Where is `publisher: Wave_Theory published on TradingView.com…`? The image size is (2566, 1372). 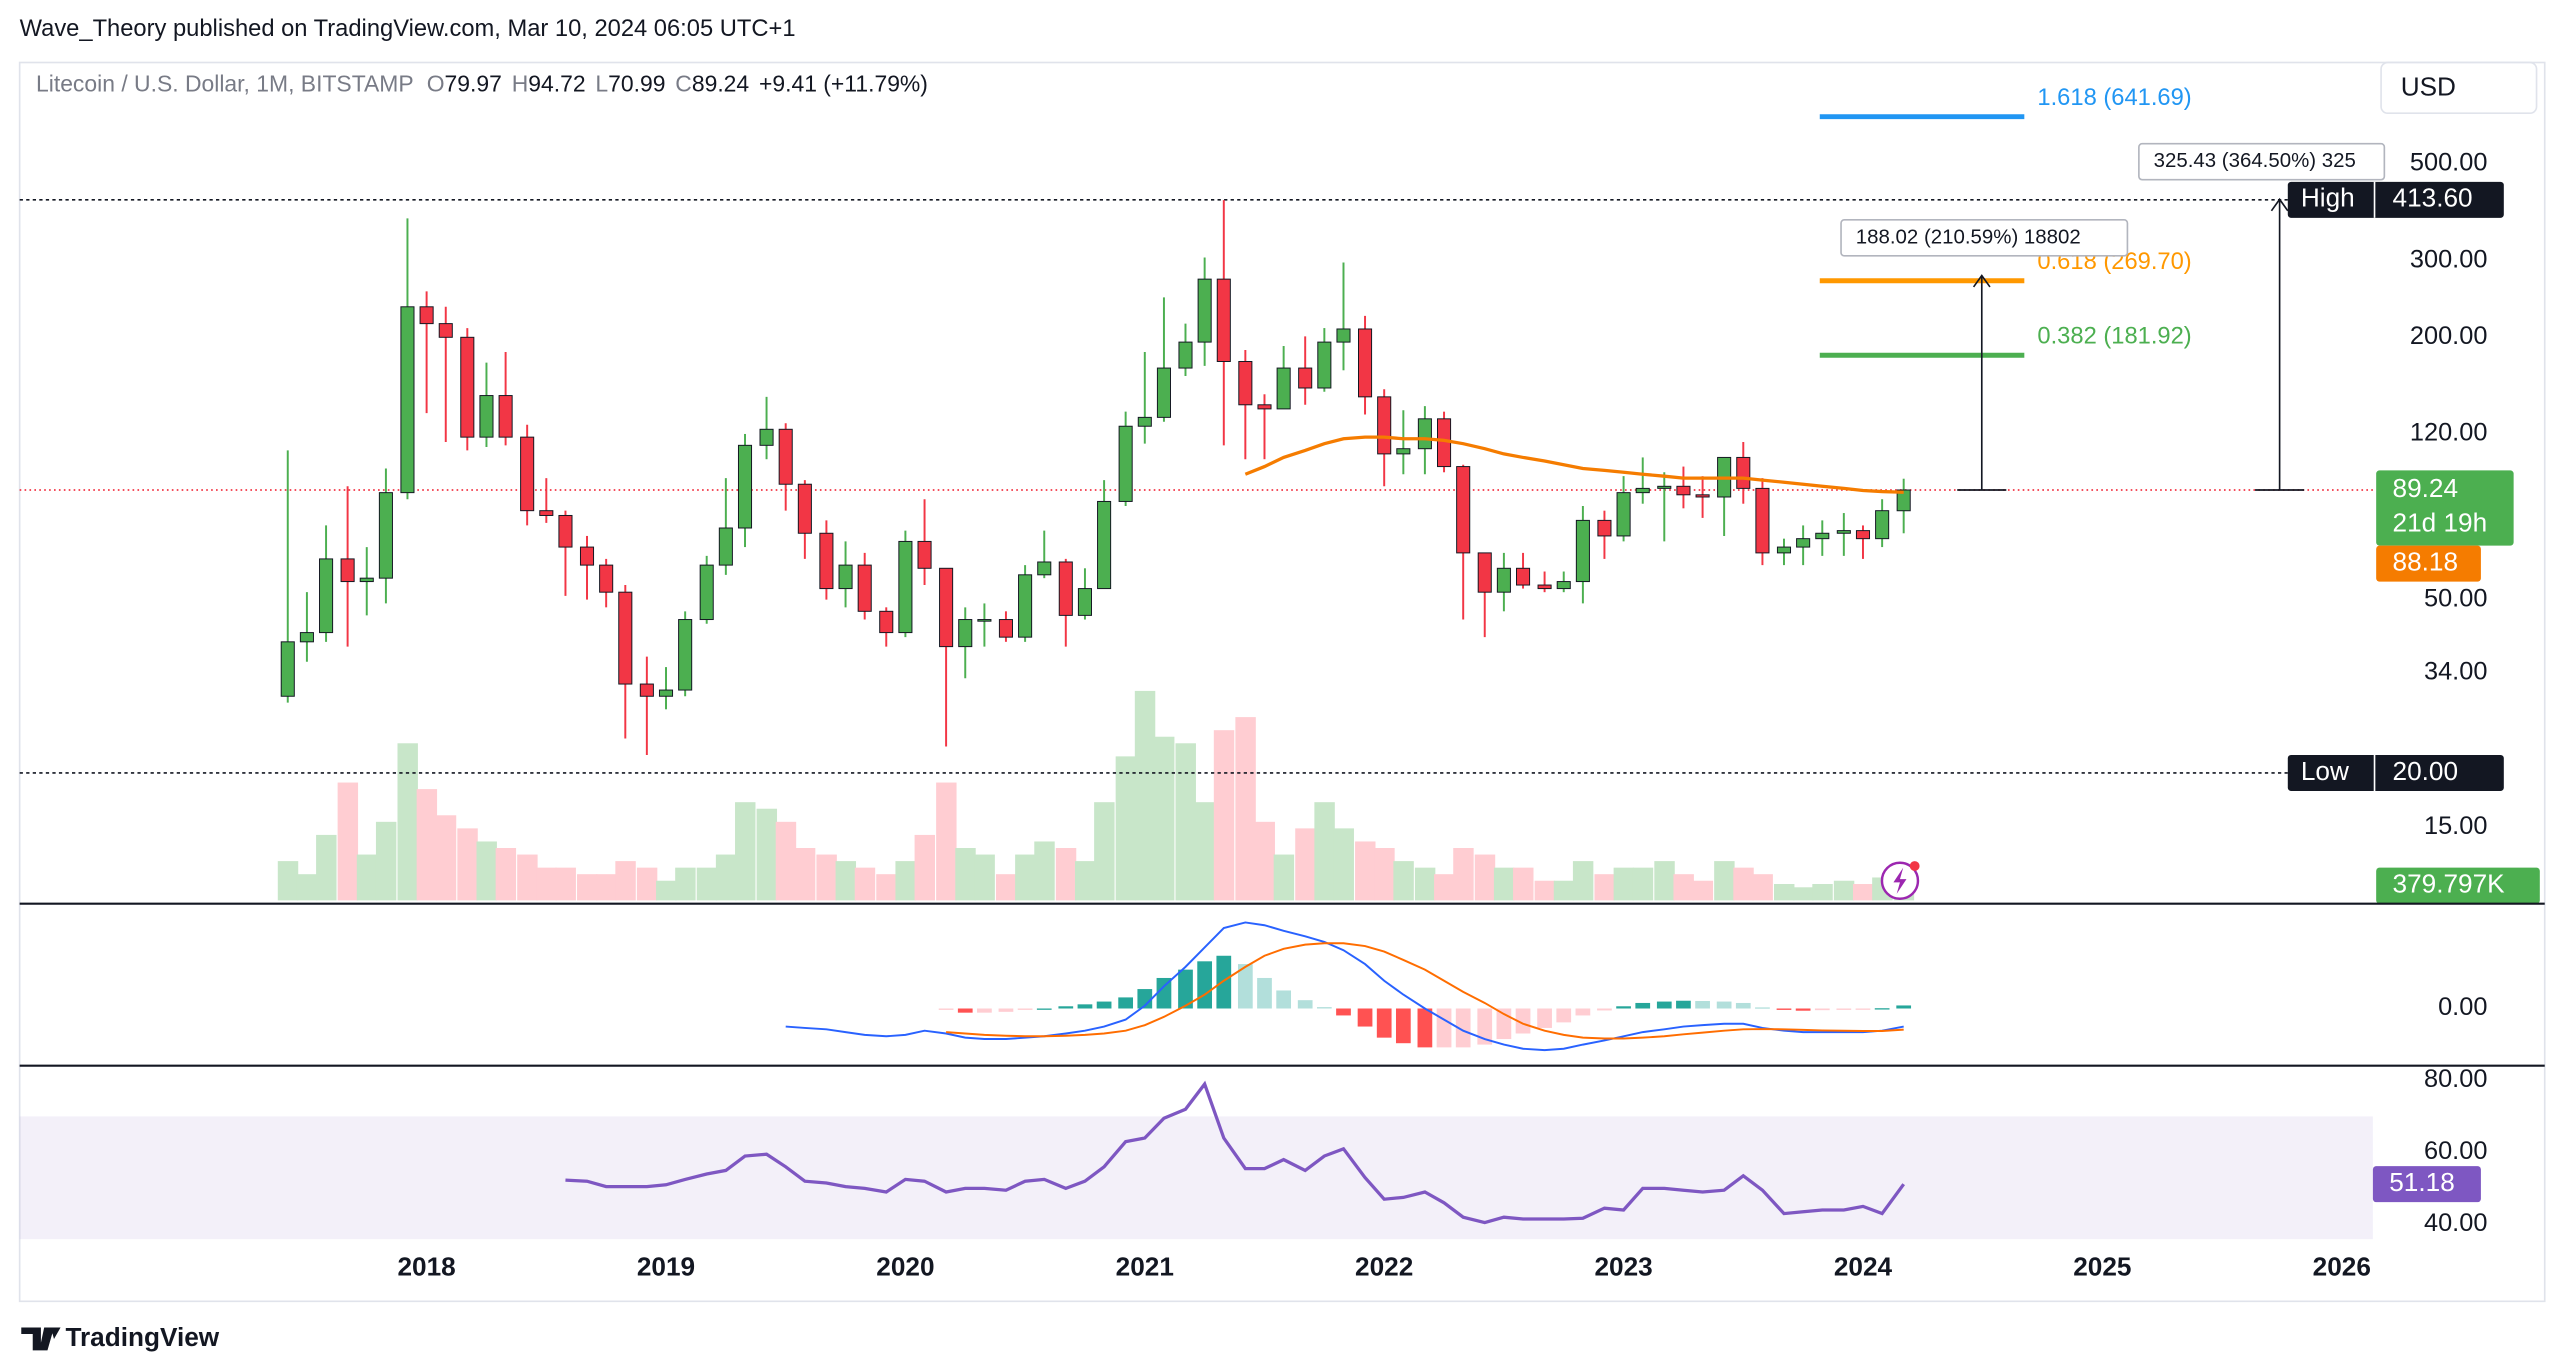 publisher: Wave_Theory published on TradingView.com… is located at coordinates (408, 29).